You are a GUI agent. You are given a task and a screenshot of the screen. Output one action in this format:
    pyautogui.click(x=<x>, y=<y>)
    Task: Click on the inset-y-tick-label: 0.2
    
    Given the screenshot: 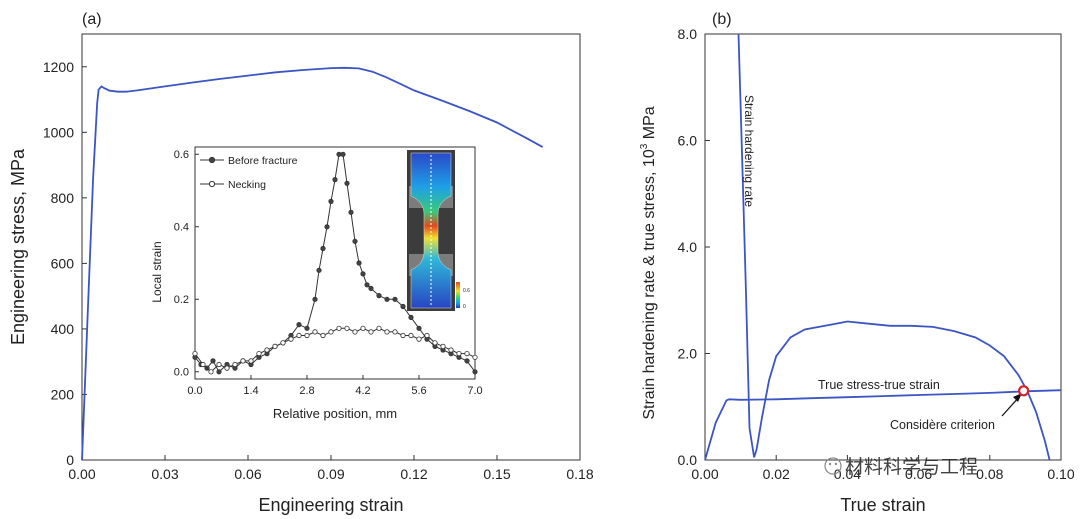 What is the action you would take?
    pyautogui.click(x=181, y=300)
    